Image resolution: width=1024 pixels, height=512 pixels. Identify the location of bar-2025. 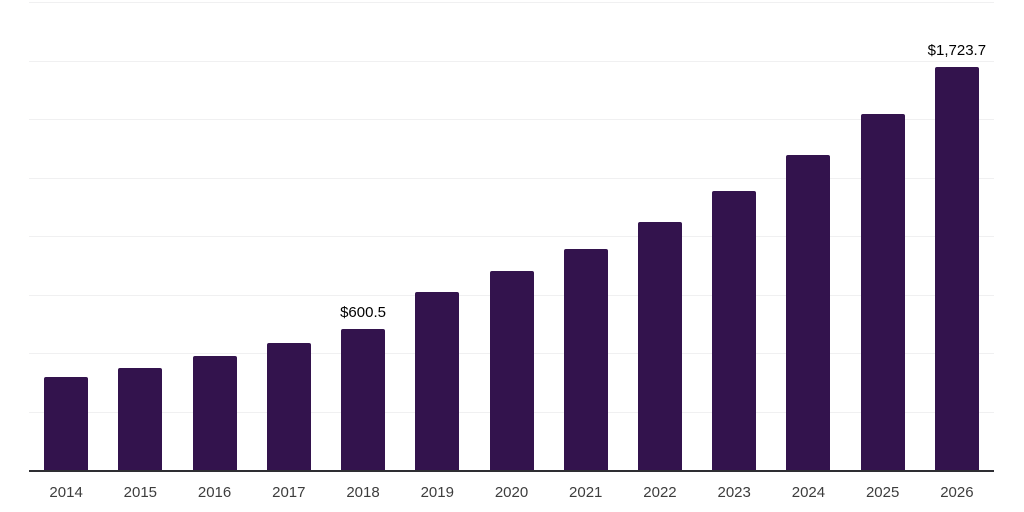
(882, 292).